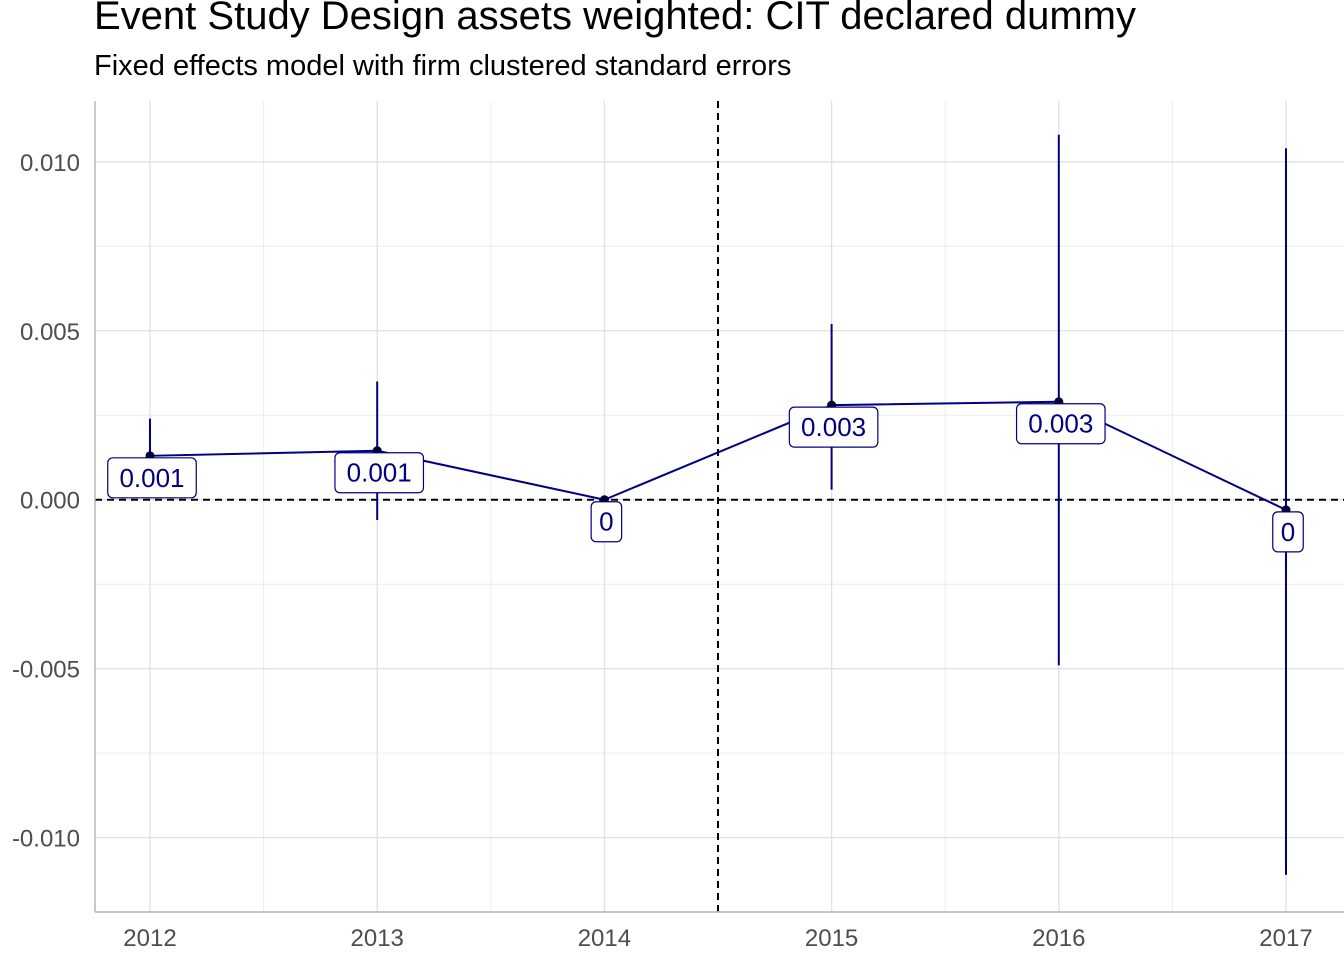 This screenshot has width=1344, height=960. What do you see at coordinates (46, 670) in the screenshot?
I see `y-tick-label: -0.005` at bounding box center [46, 670].